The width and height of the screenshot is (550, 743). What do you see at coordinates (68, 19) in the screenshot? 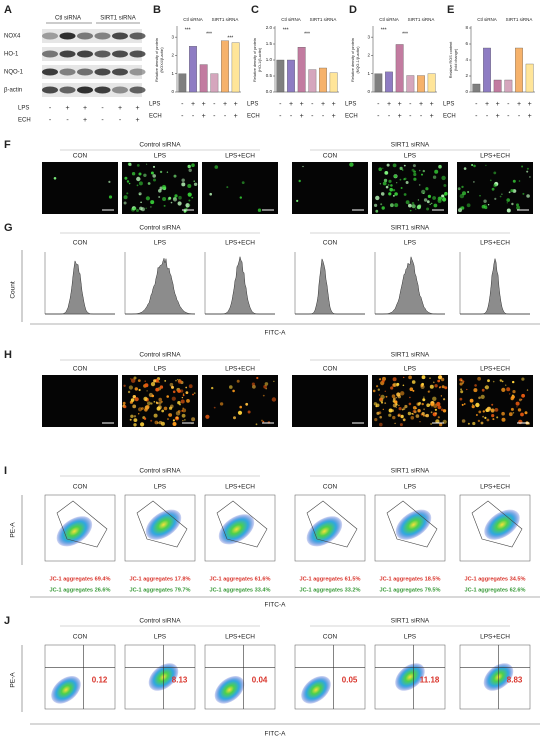
I see `group-label: Ctl siRNA` at bounding box center [68, 19].